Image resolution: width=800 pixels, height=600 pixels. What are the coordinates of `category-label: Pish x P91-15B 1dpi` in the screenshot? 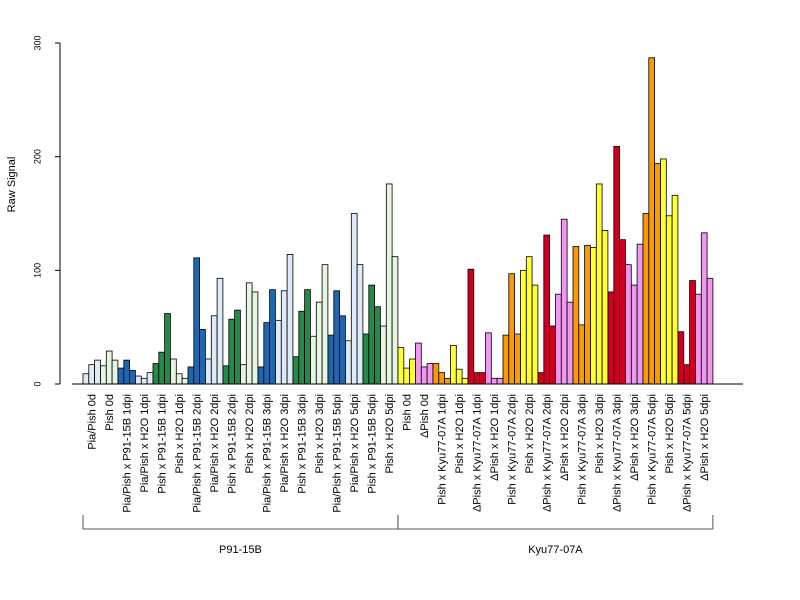 It's located at (163, 444).